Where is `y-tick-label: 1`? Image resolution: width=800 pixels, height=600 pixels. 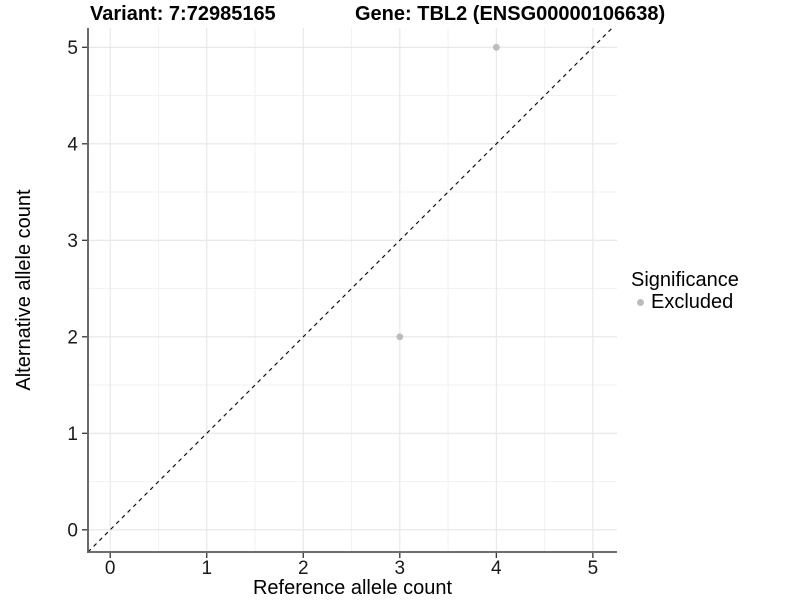 y-tick-label: 1 is located at coordinates (72, 434).